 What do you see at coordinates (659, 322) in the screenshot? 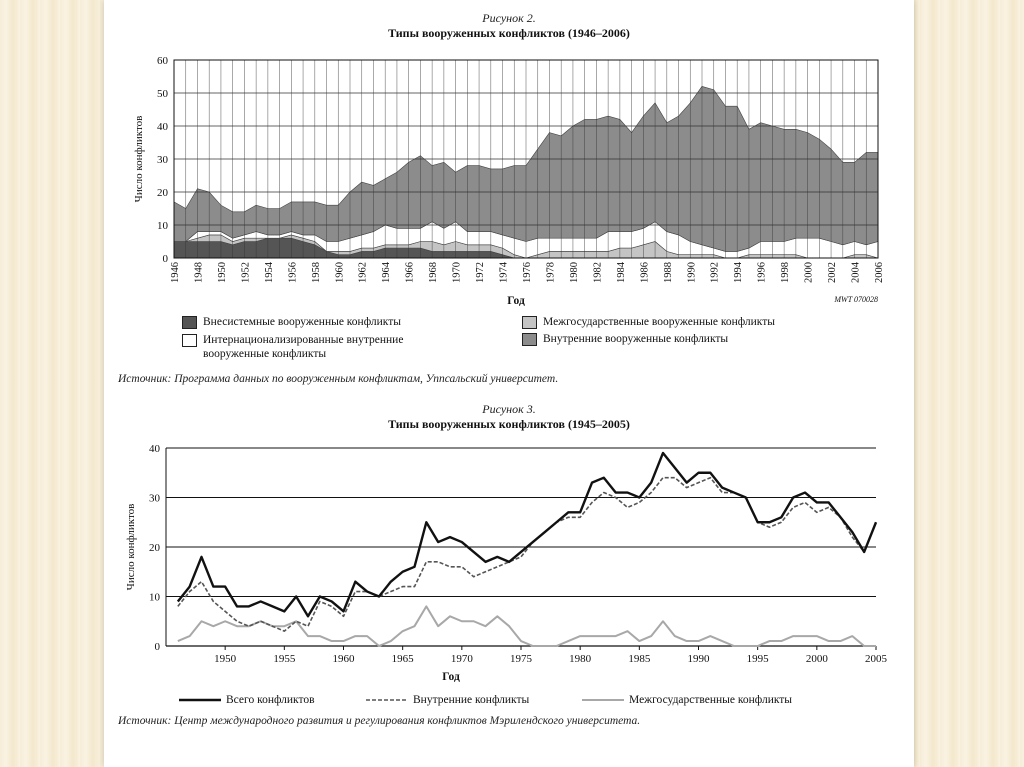
I see `legend-label-interstate: Межгосударственные вооруженные конфликты` at bounding box center [659, 322].